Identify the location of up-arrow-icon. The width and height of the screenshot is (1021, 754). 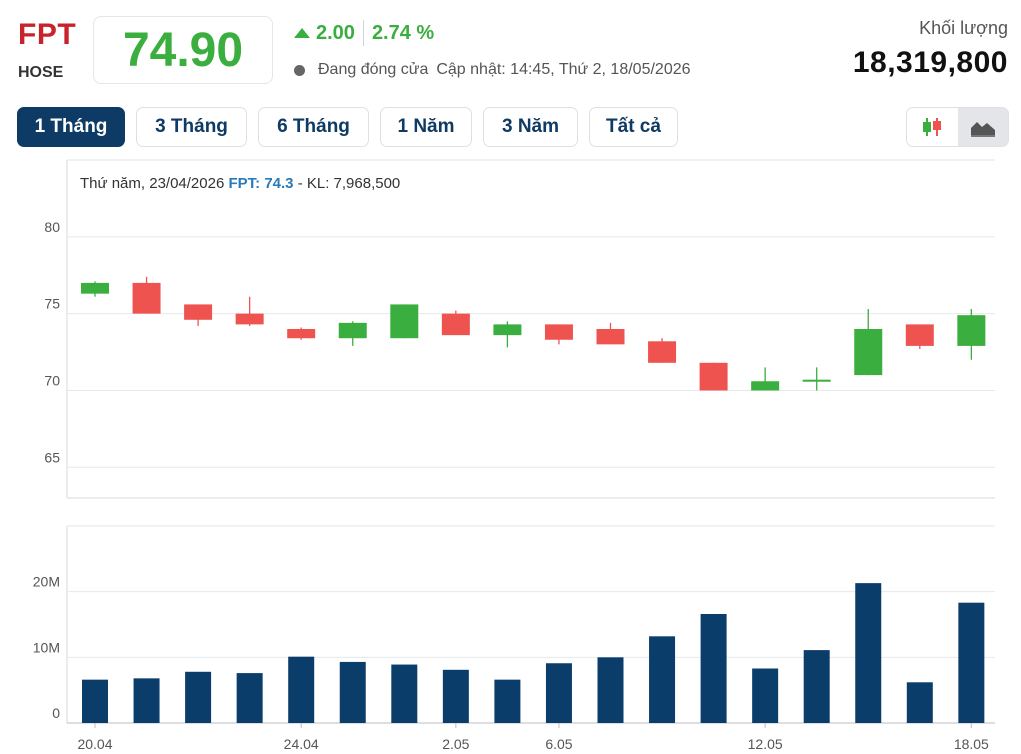
(302, 33).